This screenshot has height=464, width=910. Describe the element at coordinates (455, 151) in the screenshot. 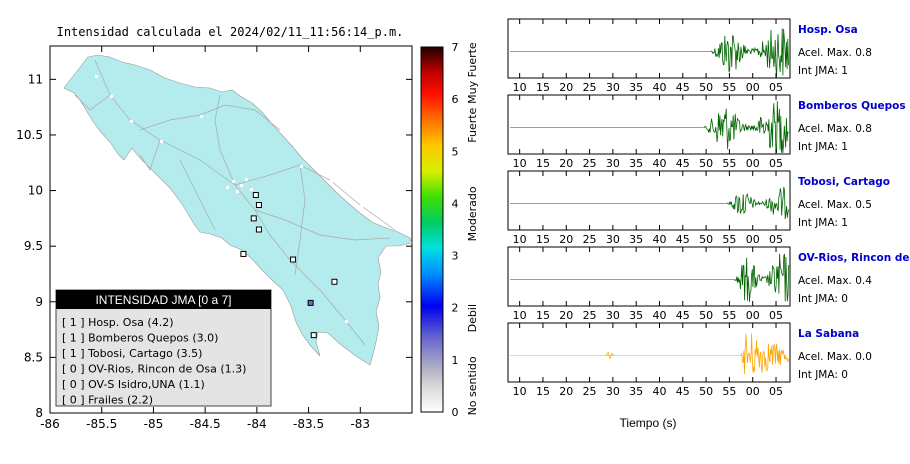

I see `colorbar-tick-label: 5` at that location.